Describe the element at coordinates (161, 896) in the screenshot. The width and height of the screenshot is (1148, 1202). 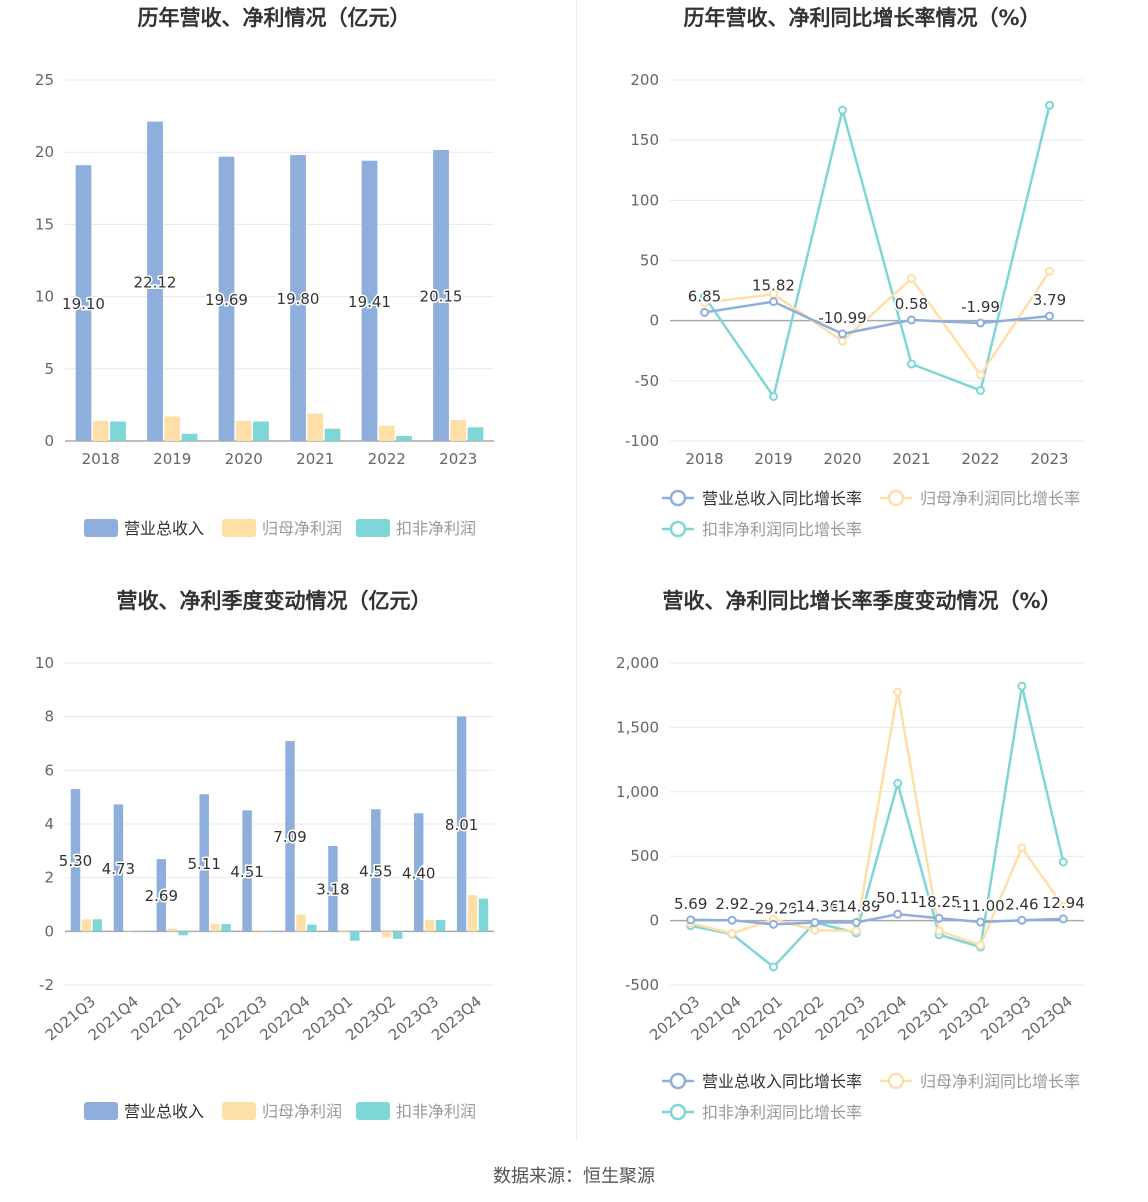
I see `bar-data-label: 2.69` at that location.